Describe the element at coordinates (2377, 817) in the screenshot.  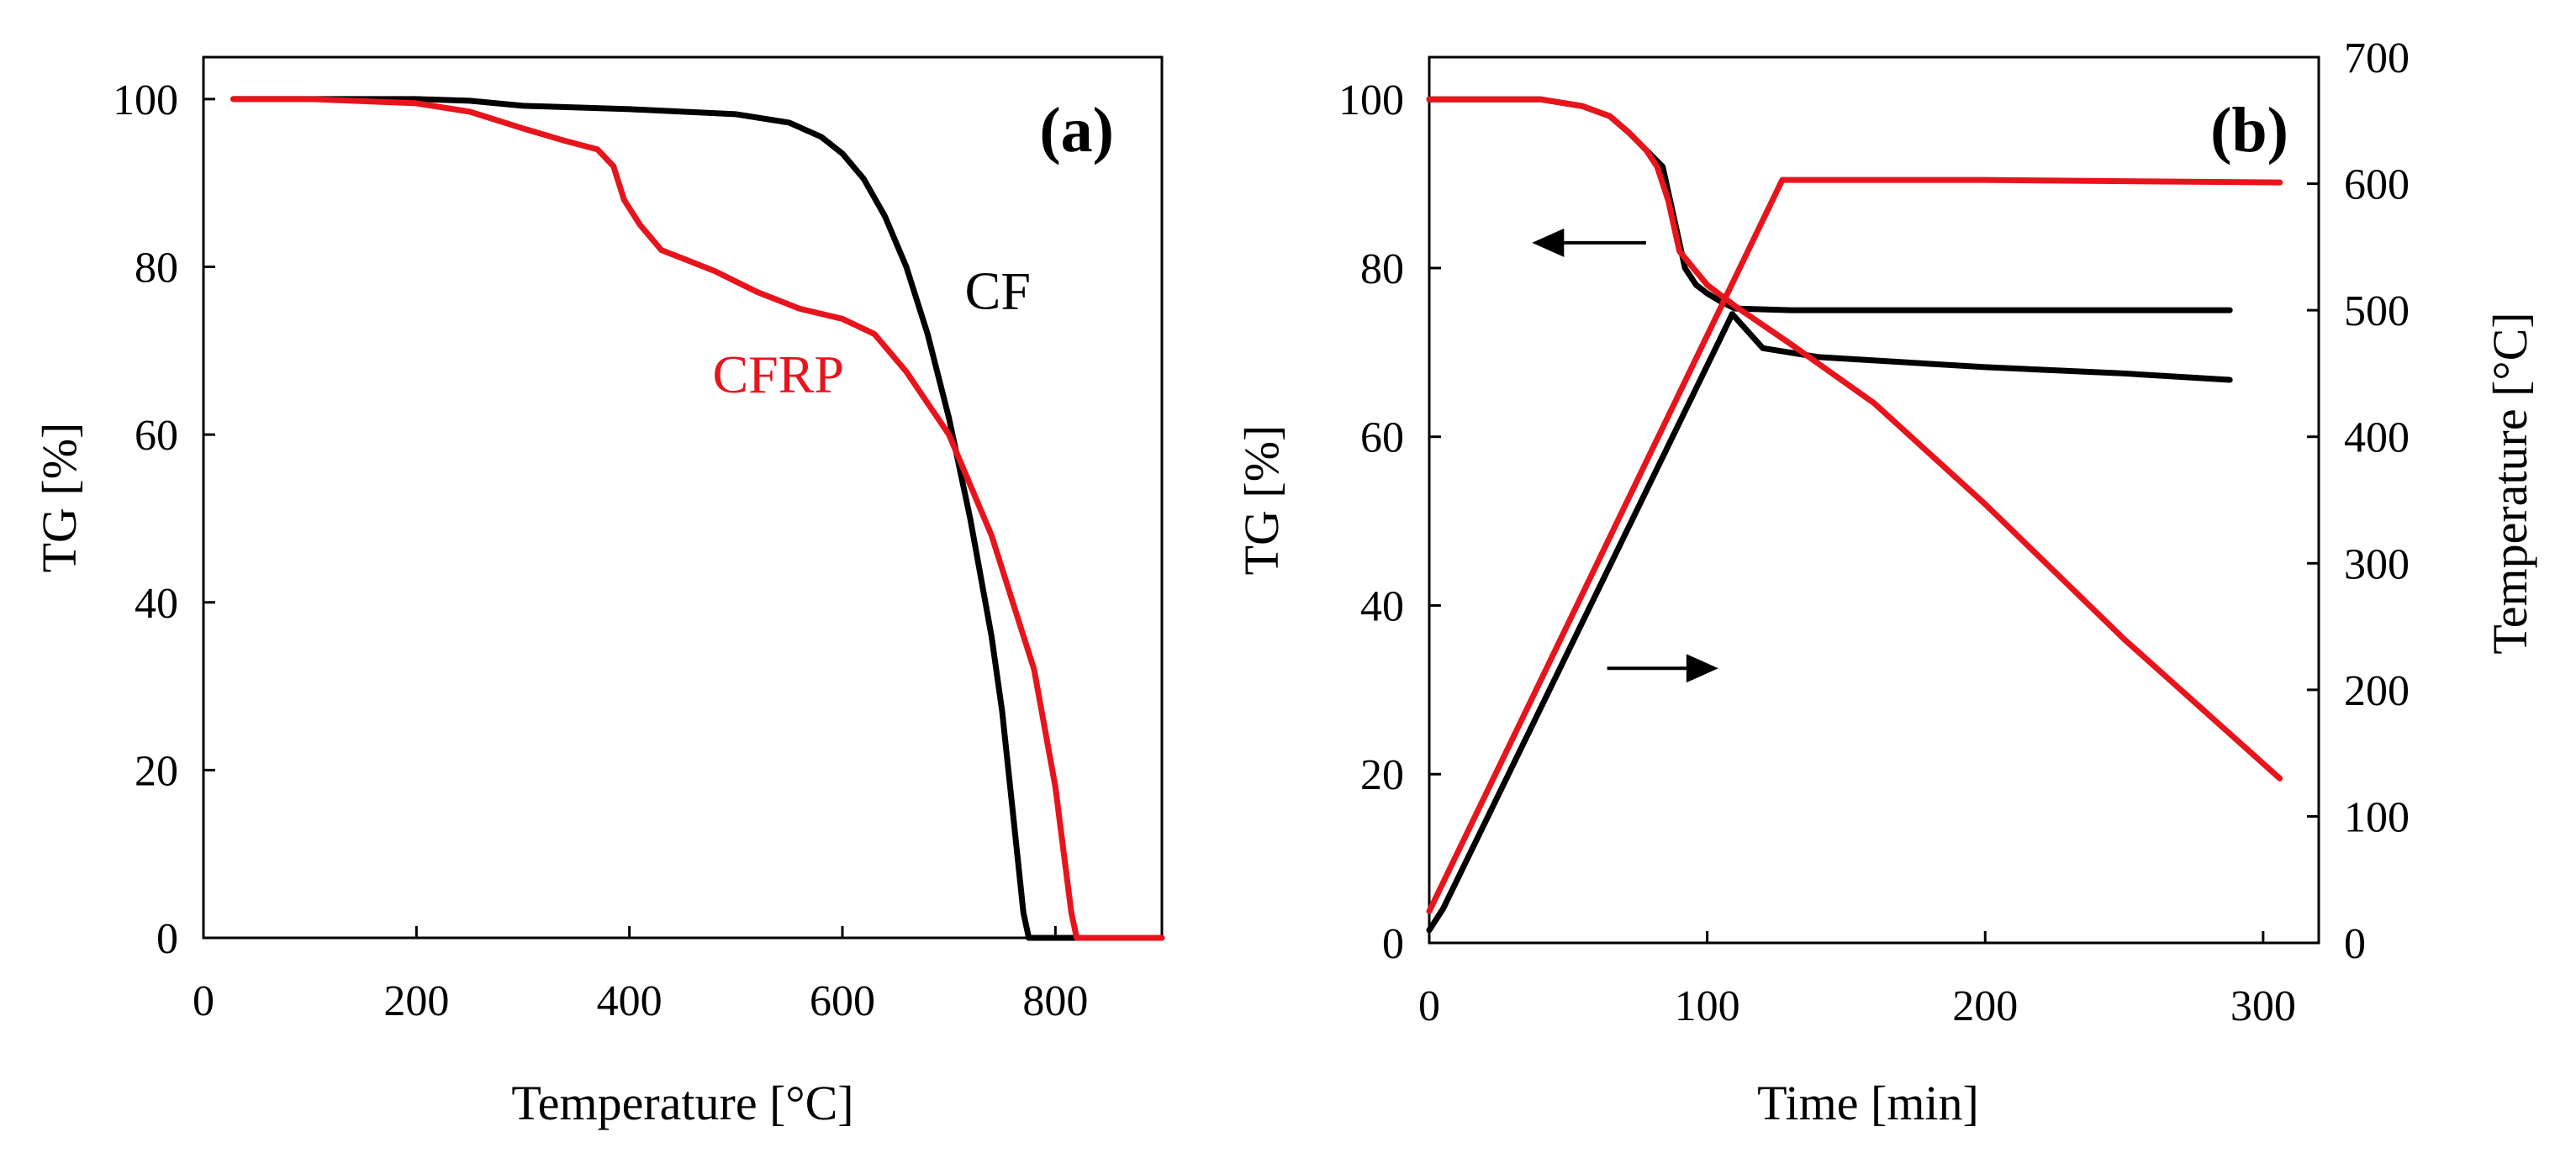
I see `panel-b-y2-tick-label: 100` at that location.